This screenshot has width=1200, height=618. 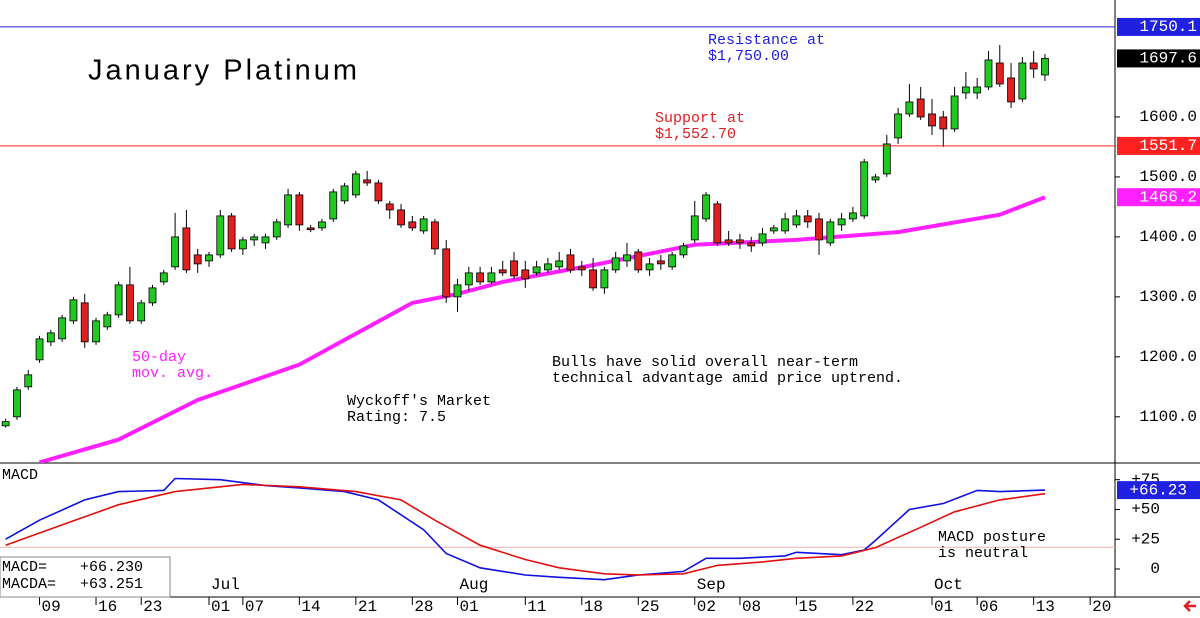 What do you see at coordinates (1158, 490) in the screenshot?
I see `macd-tag-label: +66.23` at bounding box center [1158, 490].